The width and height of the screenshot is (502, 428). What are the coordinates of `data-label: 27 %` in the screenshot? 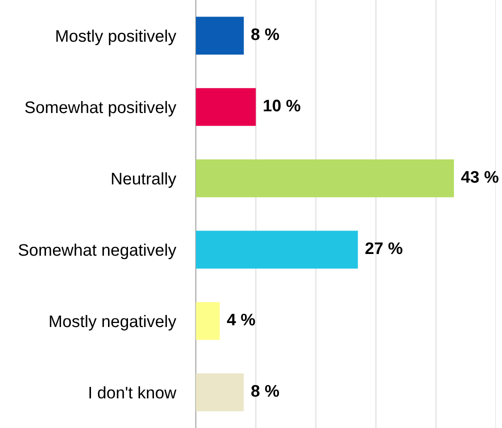 It's located at (383, 248).